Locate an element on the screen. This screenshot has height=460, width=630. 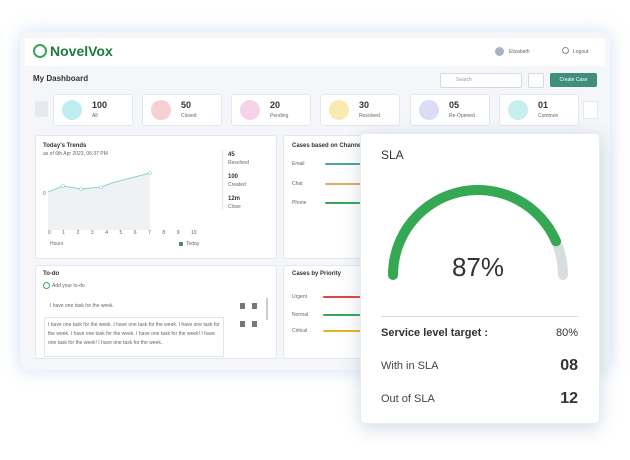
stat-value: 01 is located at coordinates (543, 105).